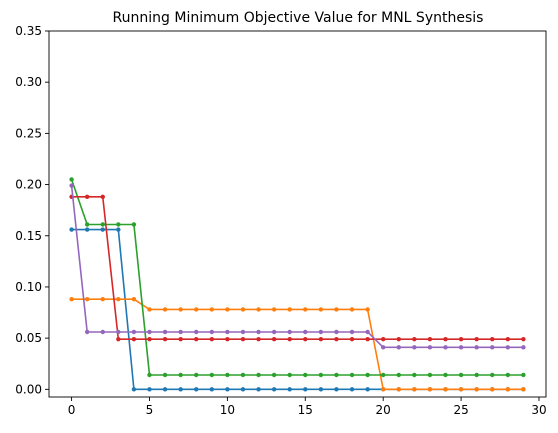 This screenshot has height=433, width=558. I want to click on y-tick-label: 0.25, so click(28, 133).